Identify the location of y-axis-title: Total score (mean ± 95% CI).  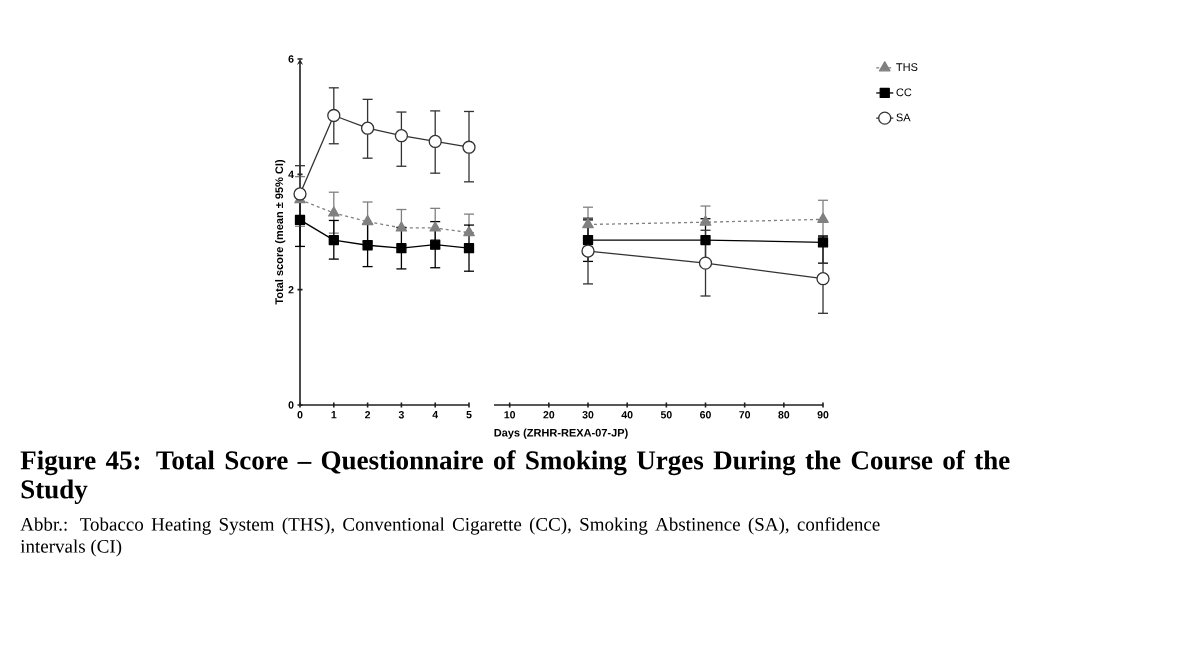
(280, 232).